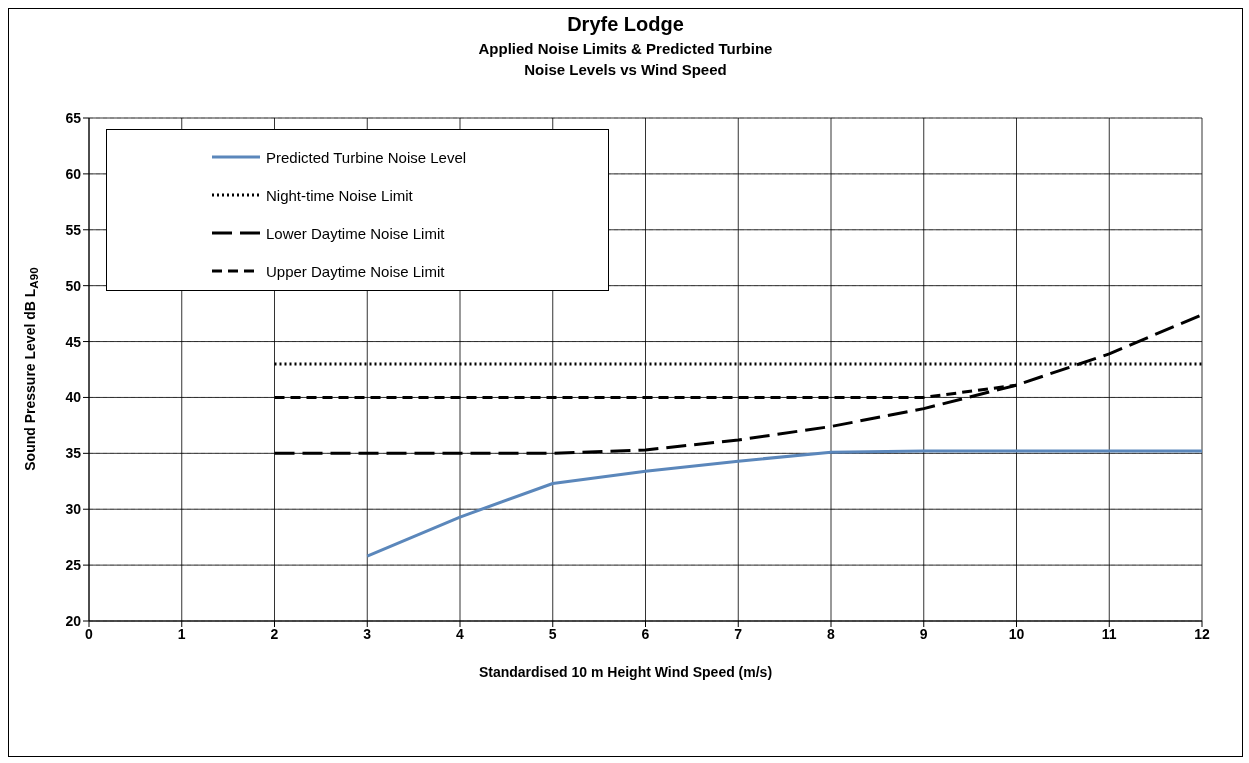 This screenshot has height=763, width=1249. I want to click on y-tick-label: 40, so click(73, 397).